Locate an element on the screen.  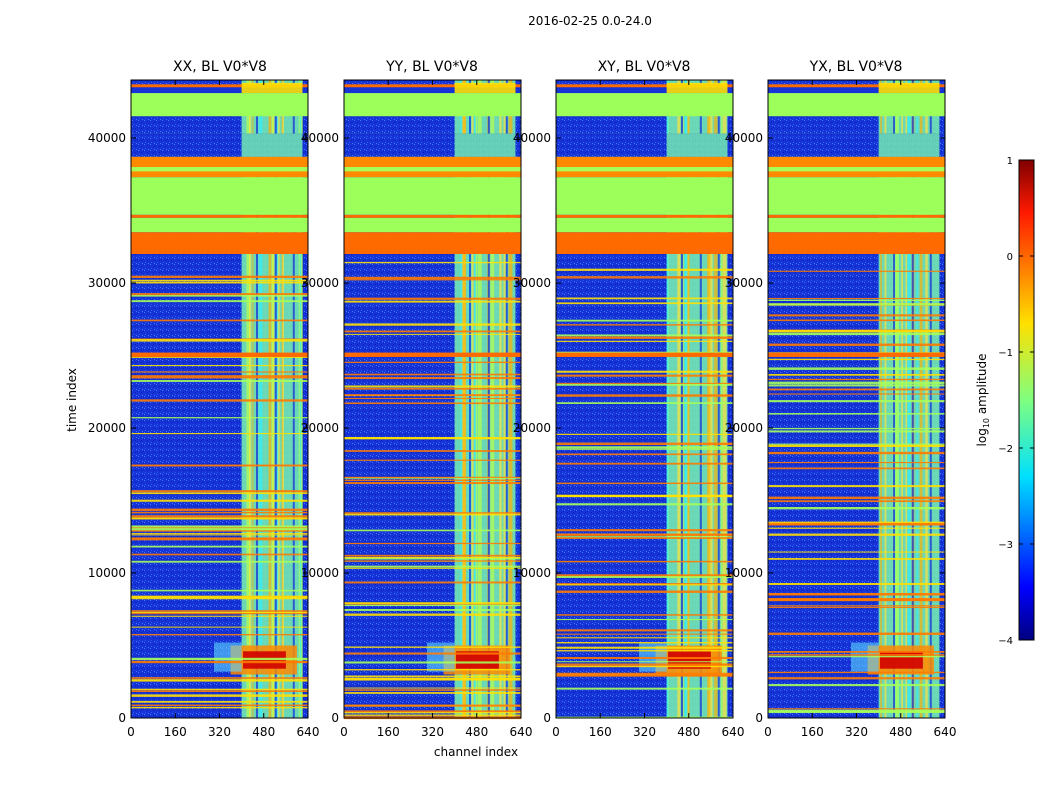
colorbar-tick-label: −2 is located at coordinates (1005, 449).